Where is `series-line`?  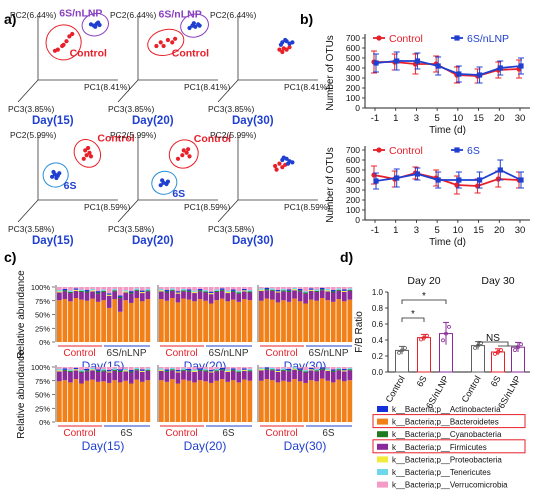
series-line is located at coordinates (448, 175).